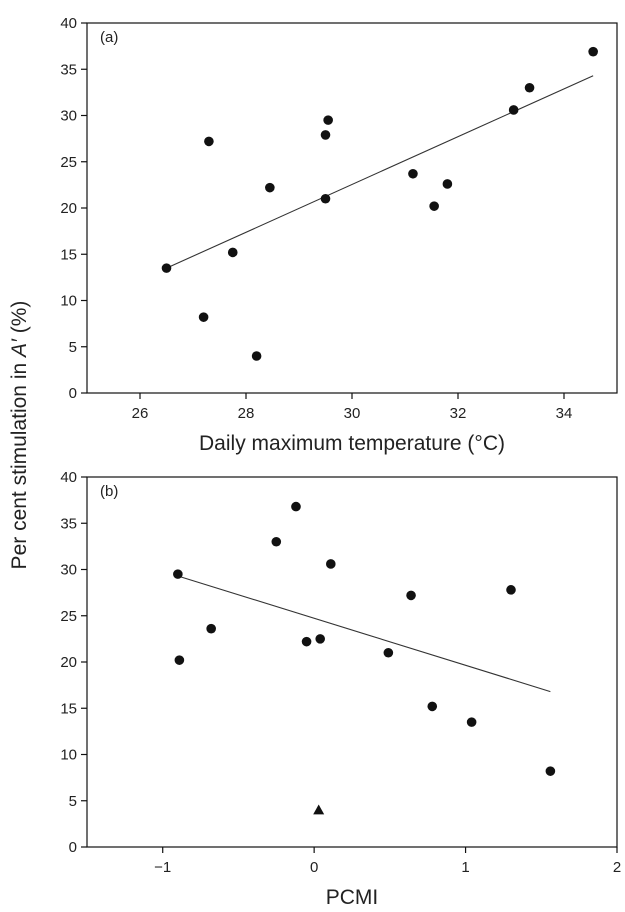 The height and width of the screenshot is (912, 625). I want to click on panel-a-y-tick-label: 30, so click(68, 116).